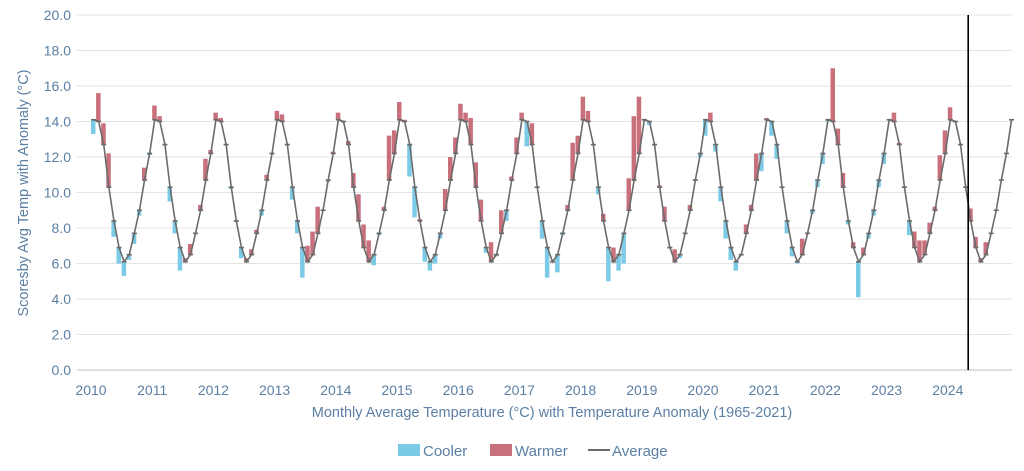 This screenshot has width=1024, height=471. I want to click on legend-label-cooler: Cooler, so click(445, 451).